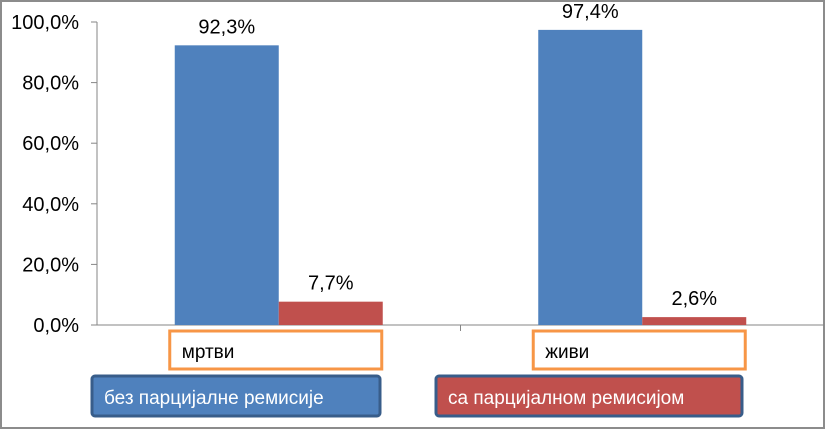  Describe the element at coordinates (56, 326) in the screenshot. I see `y-tick-label: 0,0%` at that location.